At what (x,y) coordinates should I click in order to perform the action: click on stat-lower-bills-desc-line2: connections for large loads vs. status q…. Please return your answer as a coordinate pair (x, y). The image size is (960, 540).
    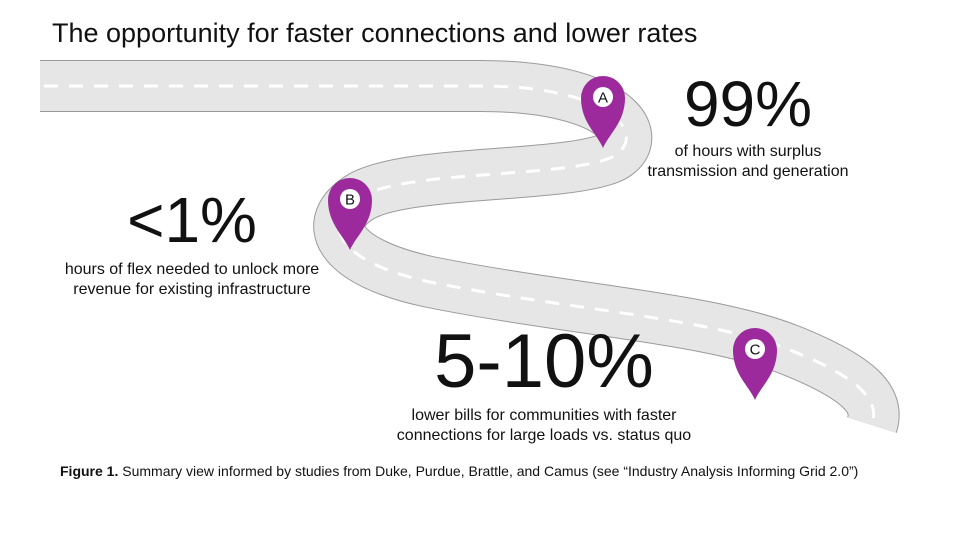
    Looking at the image, I should click on (544, 435).